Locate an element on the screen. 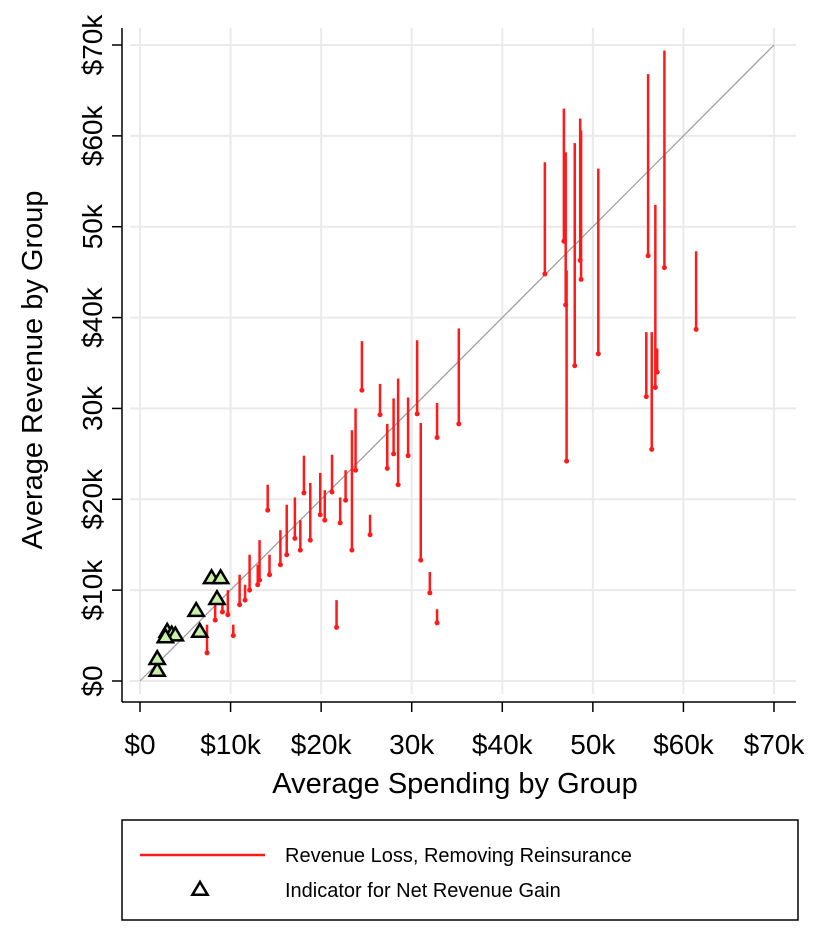 This screenshot has height=929, width=823. x-tick-label: $0 is located at coordinates (139, 744).